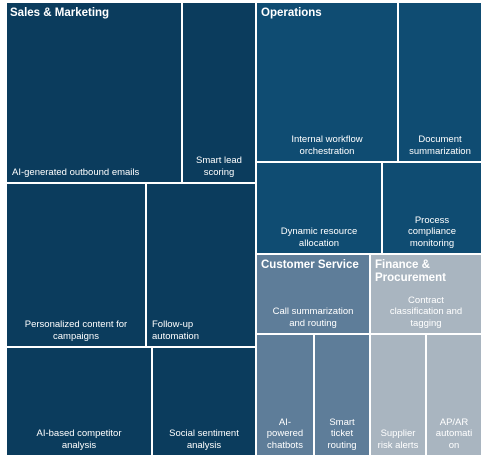  I want to click on treemap-tile: Process compliance monitoring, so click(432, 208).